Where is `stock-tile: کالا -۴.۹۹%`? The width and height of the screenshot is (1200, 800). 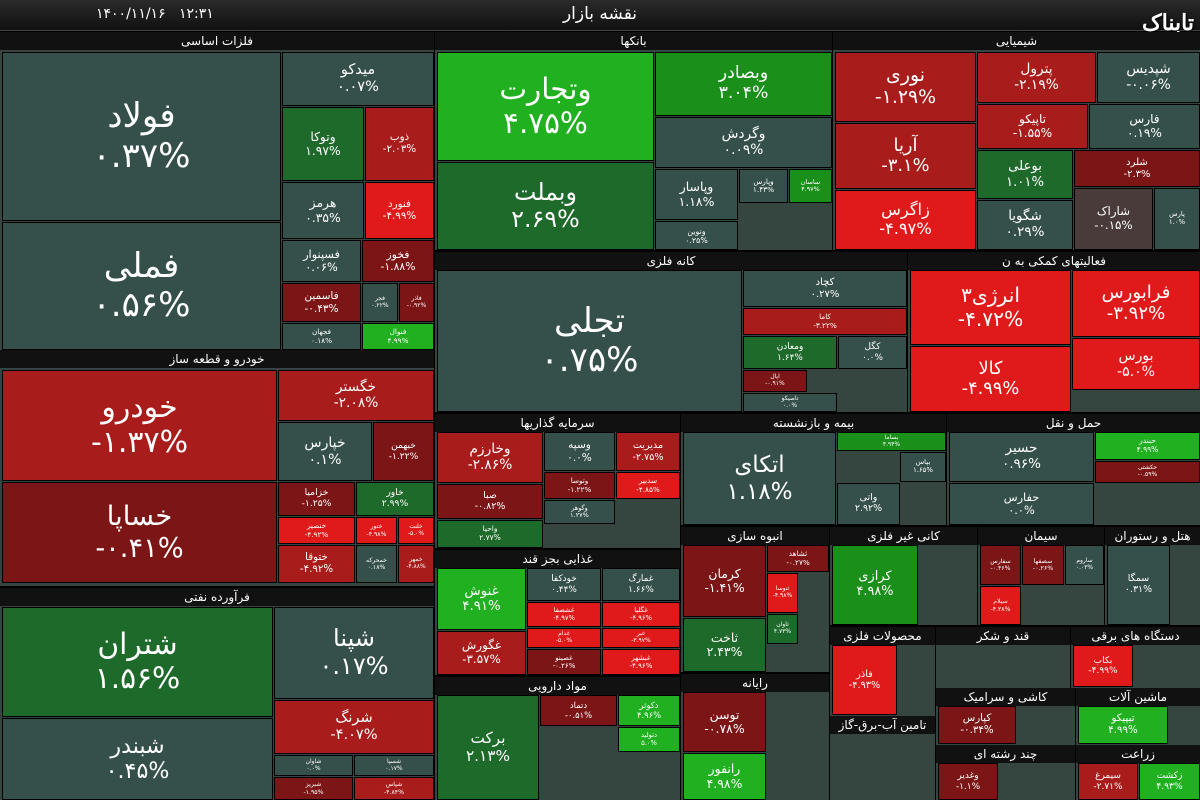 stock-tile: کالا -۴.۹۹% is located at coordinates (990, 379).